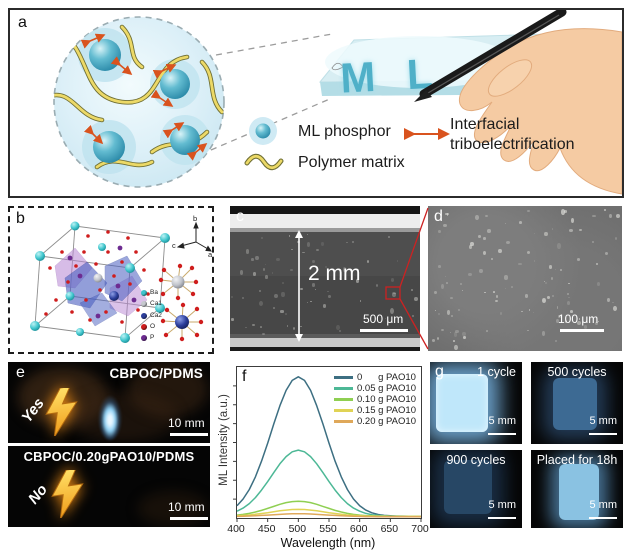 Image resolution: width=630 pixels, height=550 pixels. Describe the element at coordinates (266, 529) in the screenshot. I see `x-tick-label: 450` at that location.